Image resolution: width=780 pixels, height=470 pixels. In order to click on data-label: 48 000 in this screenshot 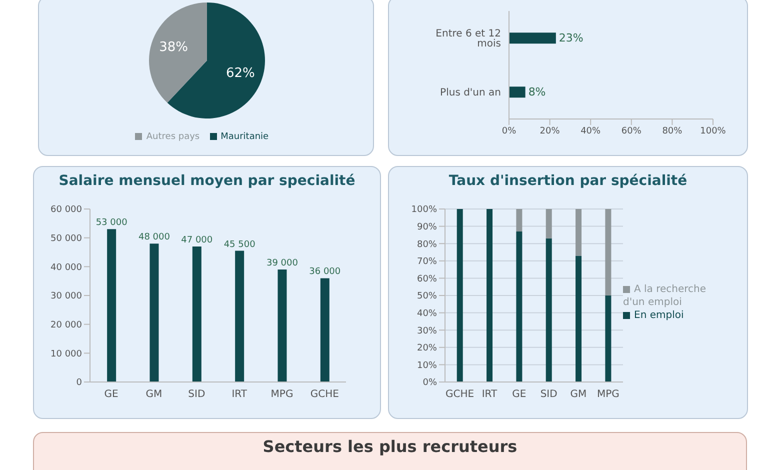, I will do `click(154, 237)`.